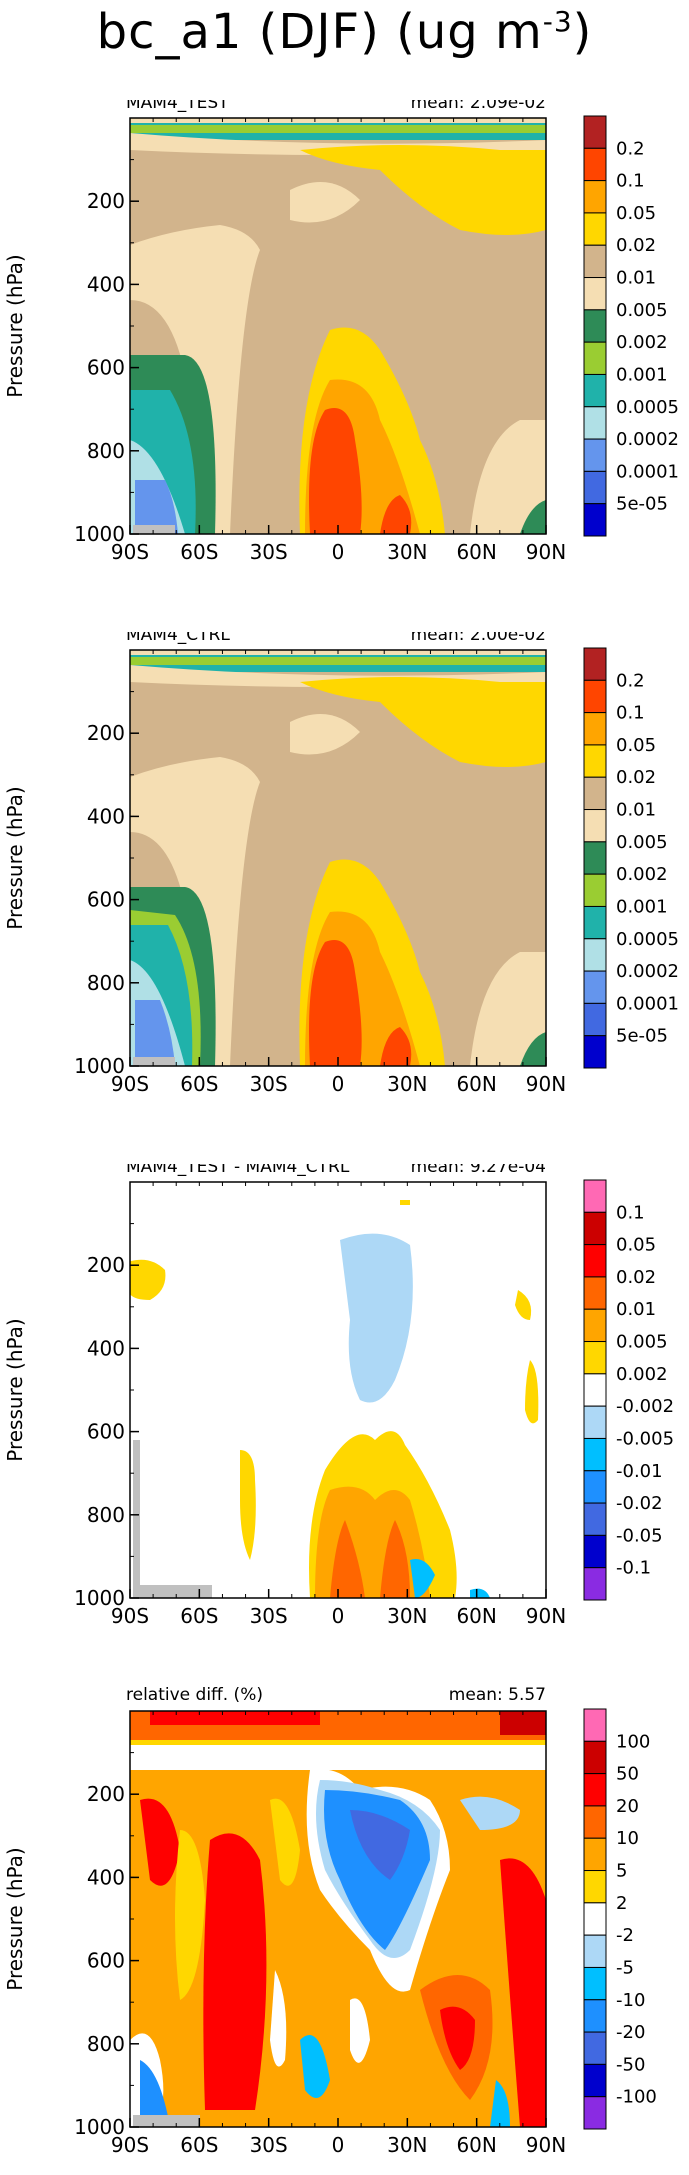 Image resolution: width=689 pixels, height=2175 pixels. What do you see at coordinates (178, 638) in the screenshot?
I see `panel-name: MAM4_CTRL` at bounding box center [178, 638].